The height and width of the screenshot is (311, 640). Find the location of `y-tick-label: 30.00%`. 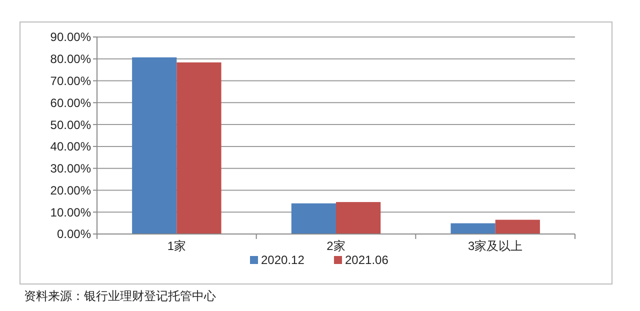

y-tick-label: 30.00% is located at coordinates (71, 169).